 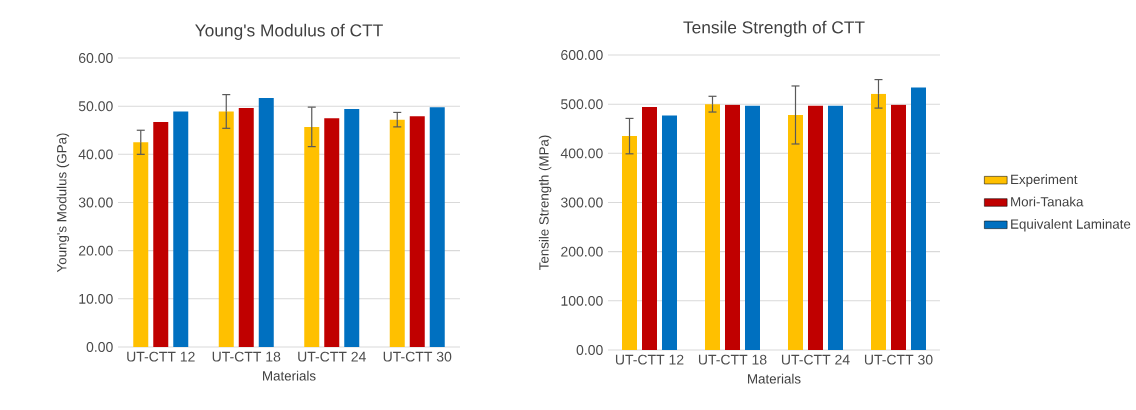 I want to click on y-tick-label: 500.00, so click(x=582, y=104).